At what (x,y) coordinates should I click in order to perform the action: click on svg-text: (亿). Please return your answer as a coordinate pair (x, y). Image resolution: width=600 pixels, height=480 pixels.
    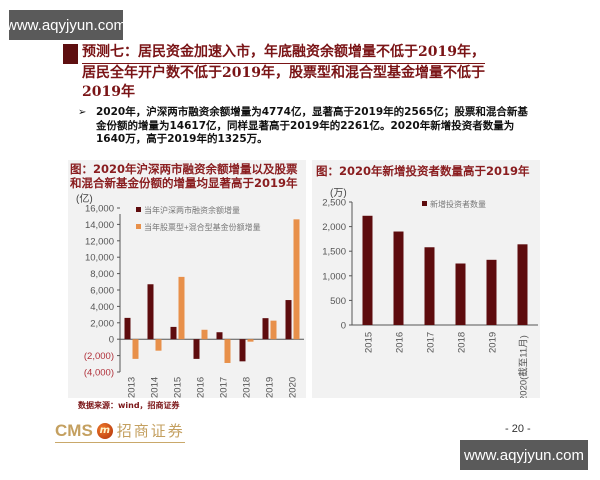
    Looking at the image, I should click on (84, 198).